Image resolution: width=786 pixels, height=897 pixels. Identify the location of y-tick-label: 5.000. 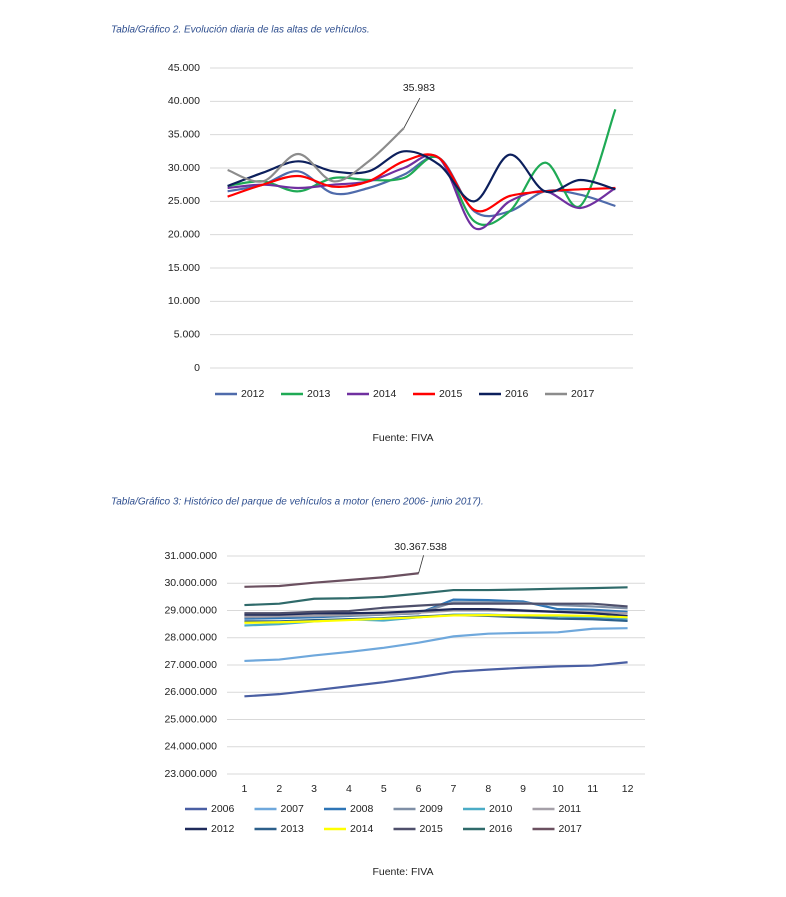
(187, 334).